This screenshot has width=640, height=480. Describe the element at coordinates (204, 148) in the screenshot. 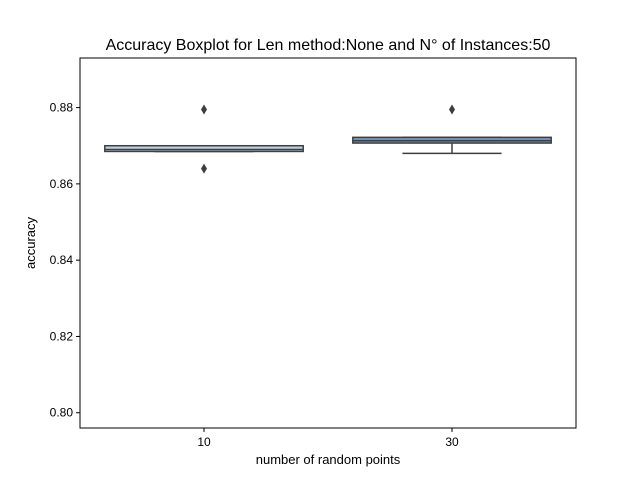

I see `box` at that location.